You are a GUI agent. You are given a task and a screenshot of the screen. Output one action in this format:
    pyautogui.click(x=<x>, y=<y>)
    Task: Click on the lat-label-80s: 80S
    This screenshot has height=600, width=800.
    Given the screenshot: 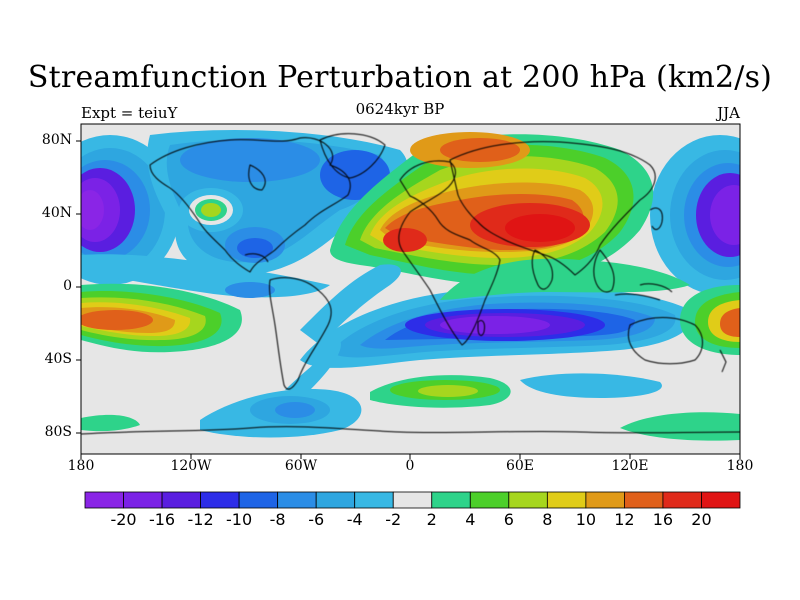 What is the action you would take?
    pyautogui.click(x=58, y=432)
    